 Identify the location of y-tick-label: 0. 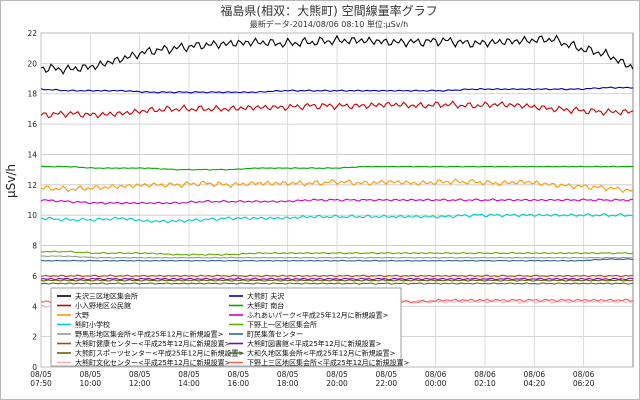
(34, 367).